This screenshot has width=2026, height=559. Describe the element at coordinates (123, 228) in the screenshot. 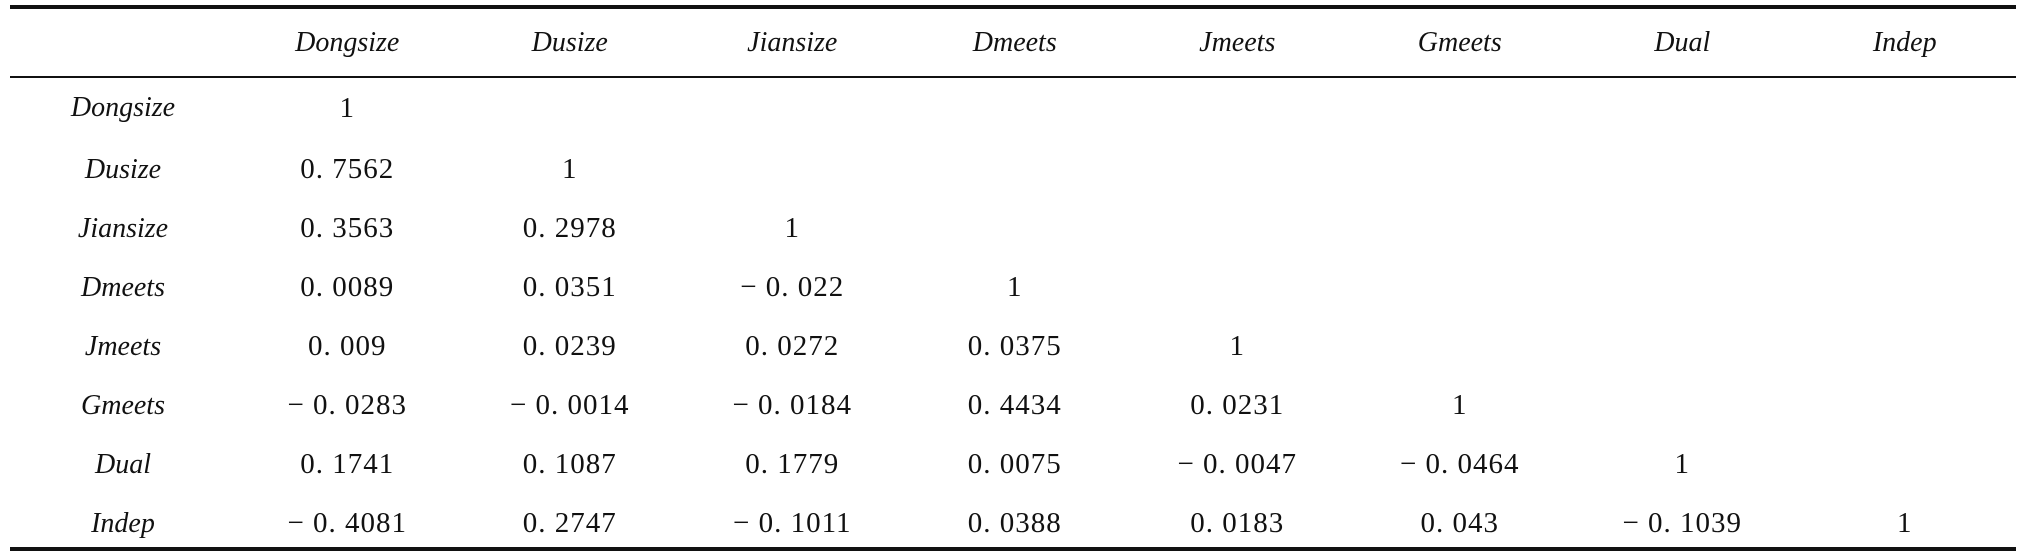

I see `row-label: Jiansize` at that location.